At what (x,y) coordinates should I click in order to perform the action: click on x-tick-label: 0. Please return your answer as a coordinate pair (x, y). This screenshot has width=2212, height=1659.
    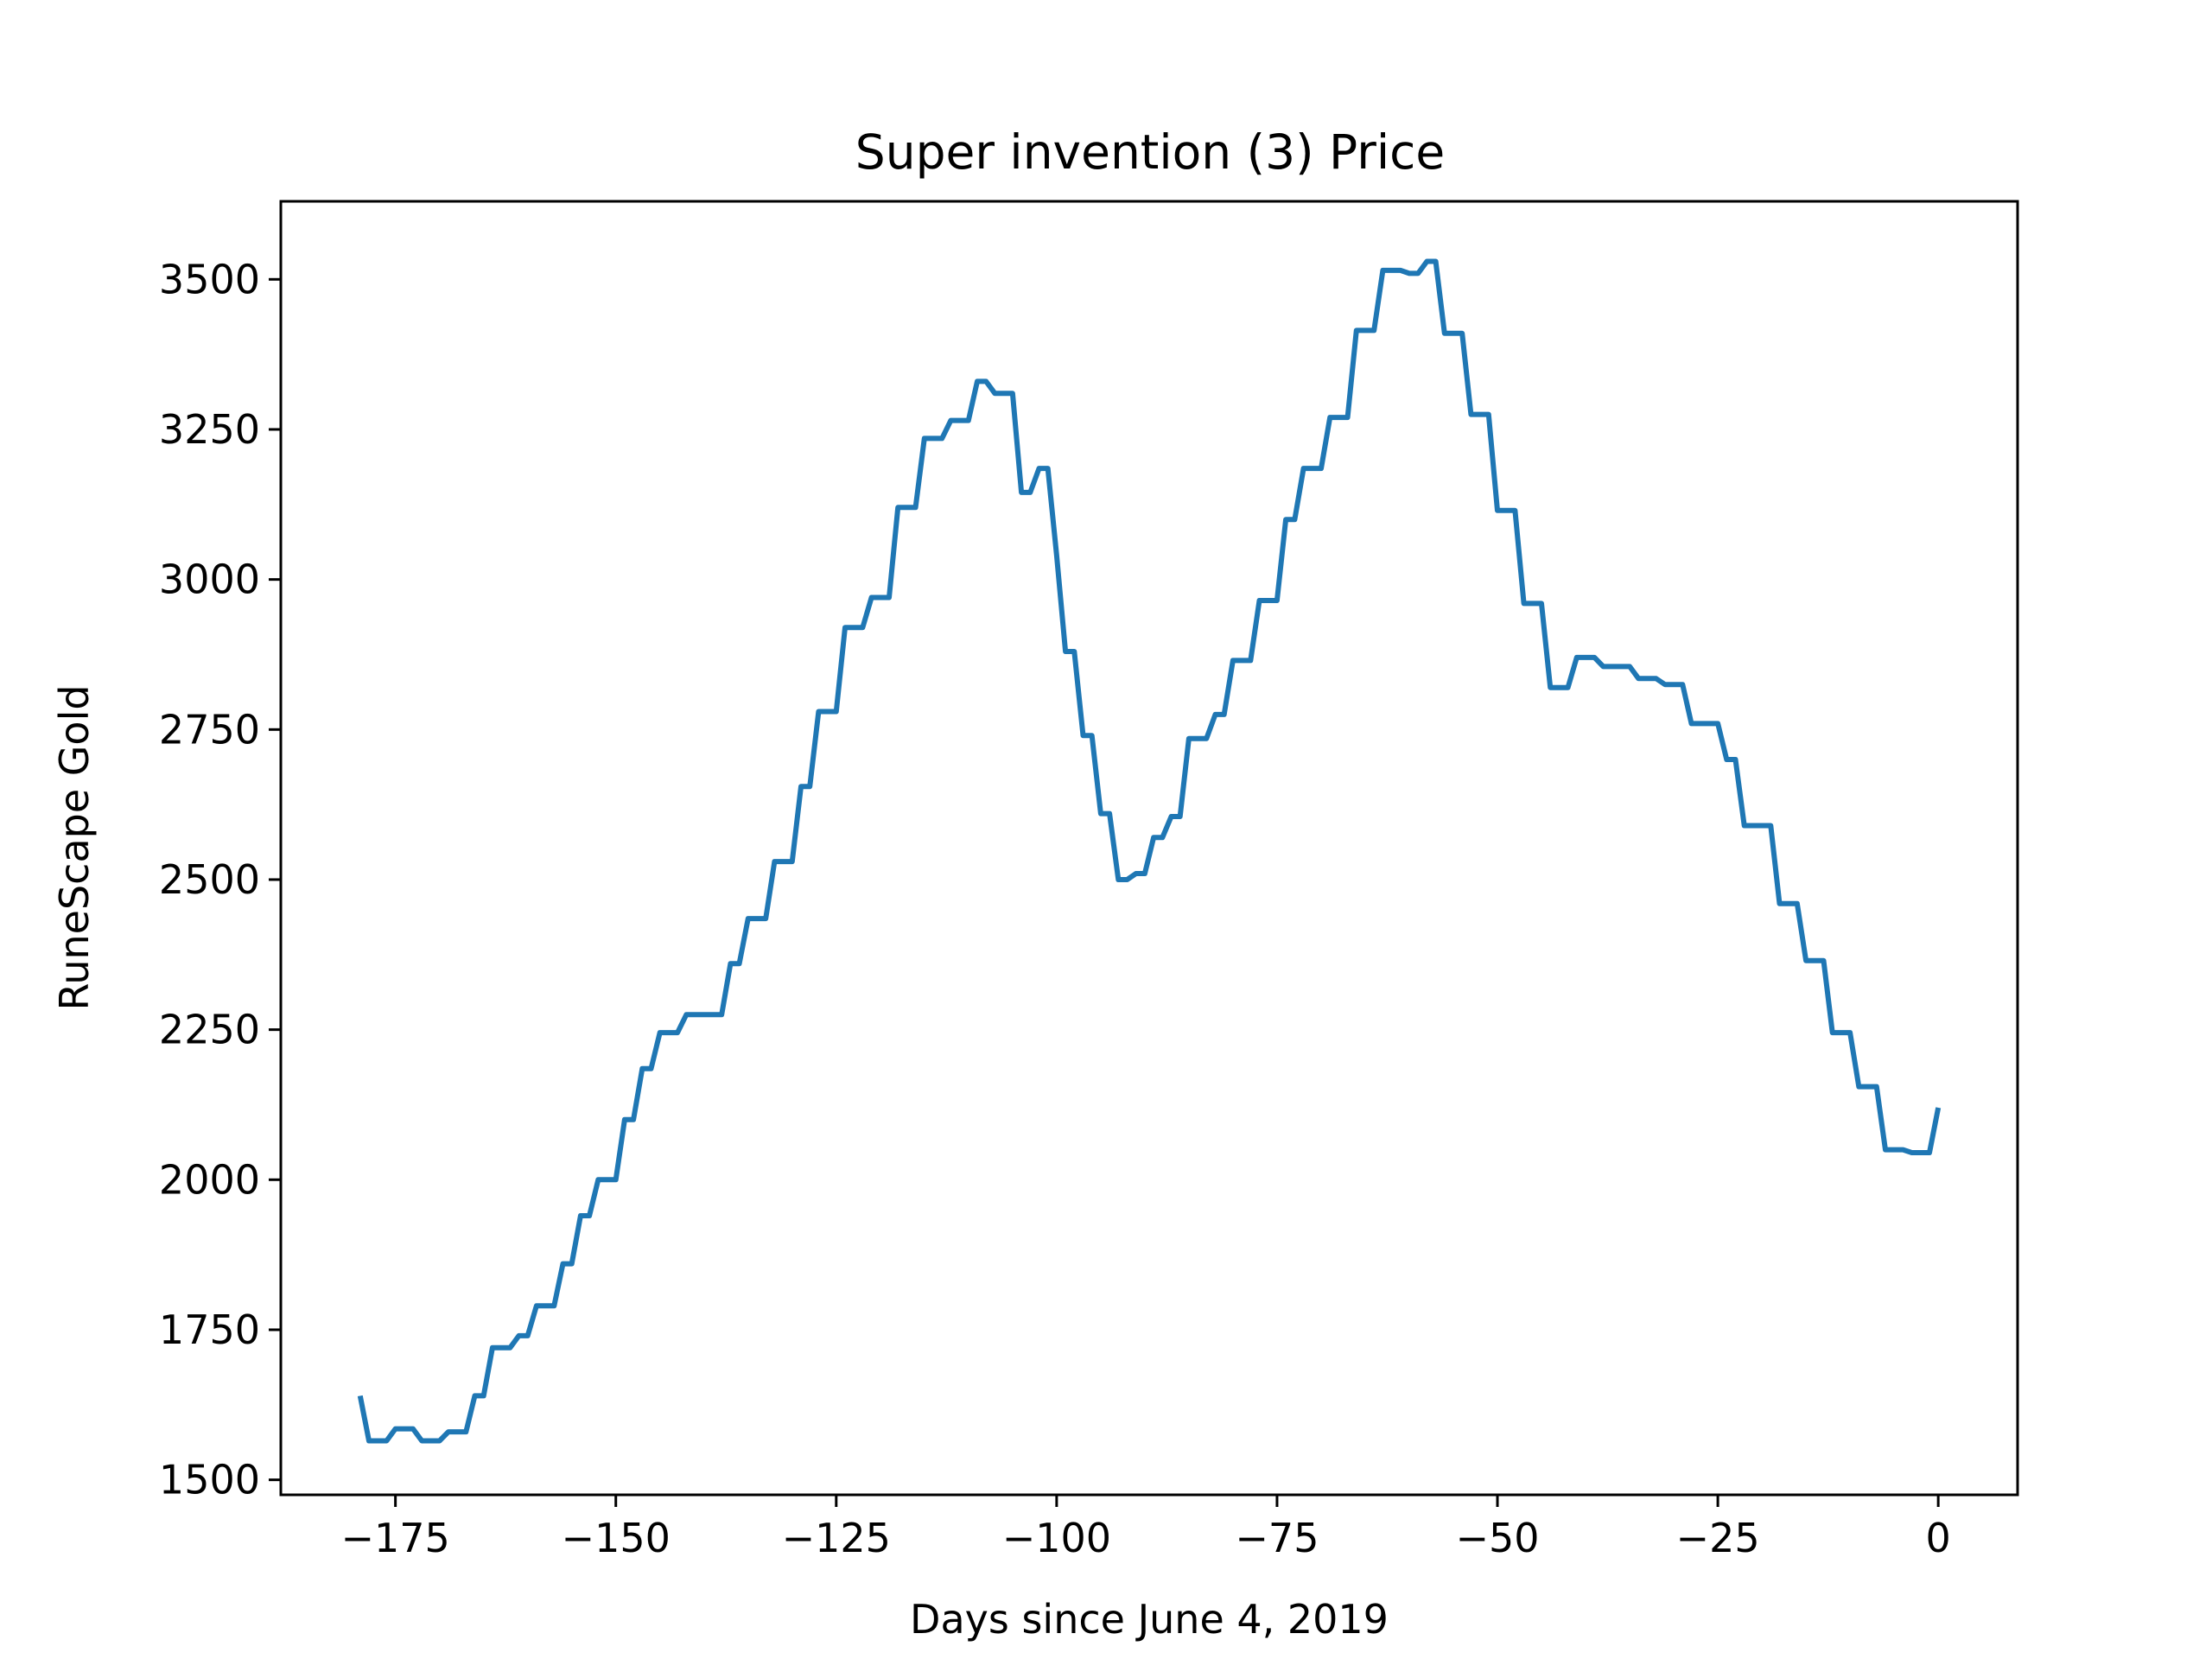
    Looking at the image, I should click on (1938, 1538).